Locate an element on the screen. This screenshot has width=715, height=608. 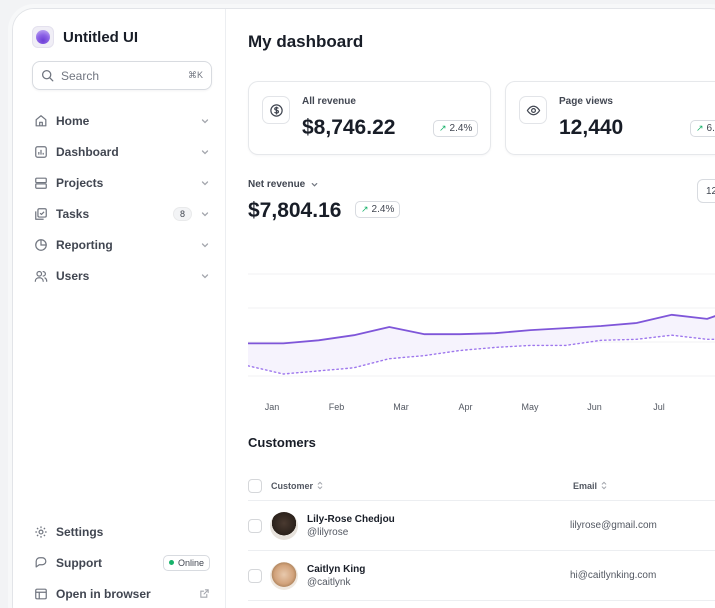
net-revenue-dropdown: Net revenue is located at coordinates (283, 184).